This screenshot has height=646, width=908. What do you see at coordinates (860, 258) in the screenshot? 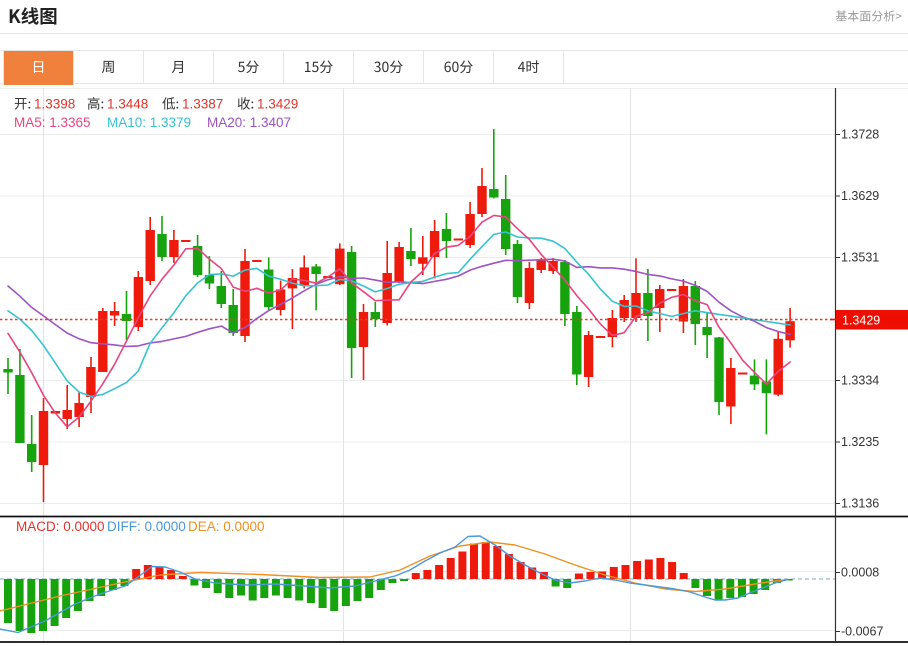
I see `svg-text: 1.3531` at bounding box center [860, 258].